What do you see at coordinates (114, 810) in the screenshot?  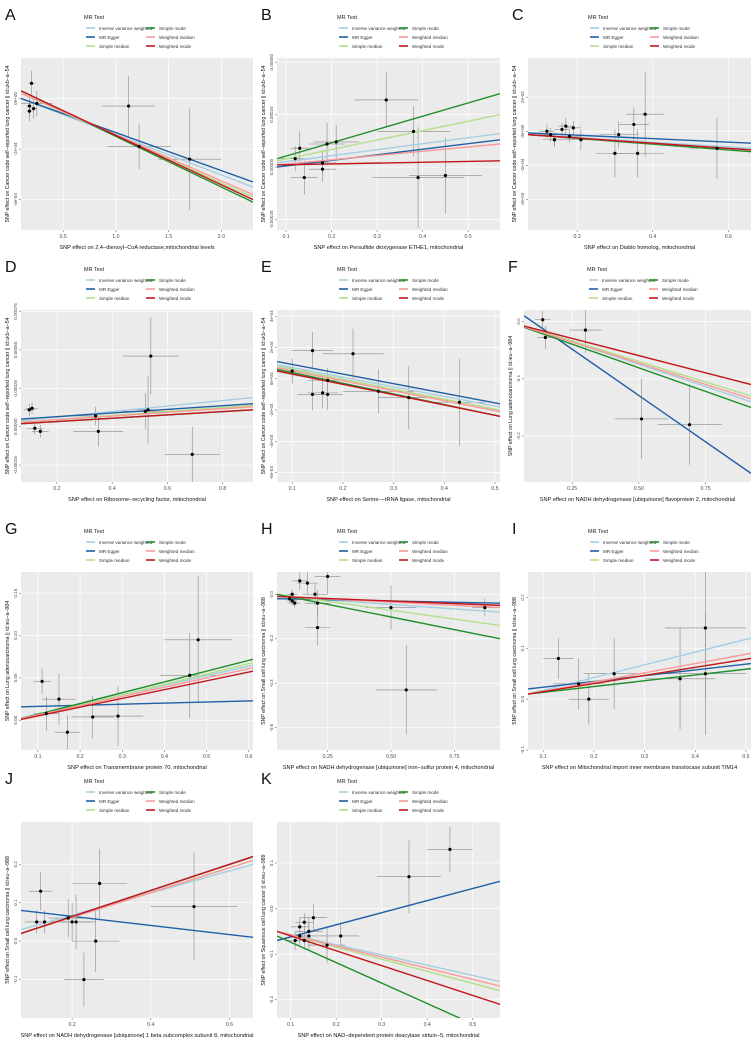 I see `legend-item-label: Simple median` at bounding box center [114, 810].